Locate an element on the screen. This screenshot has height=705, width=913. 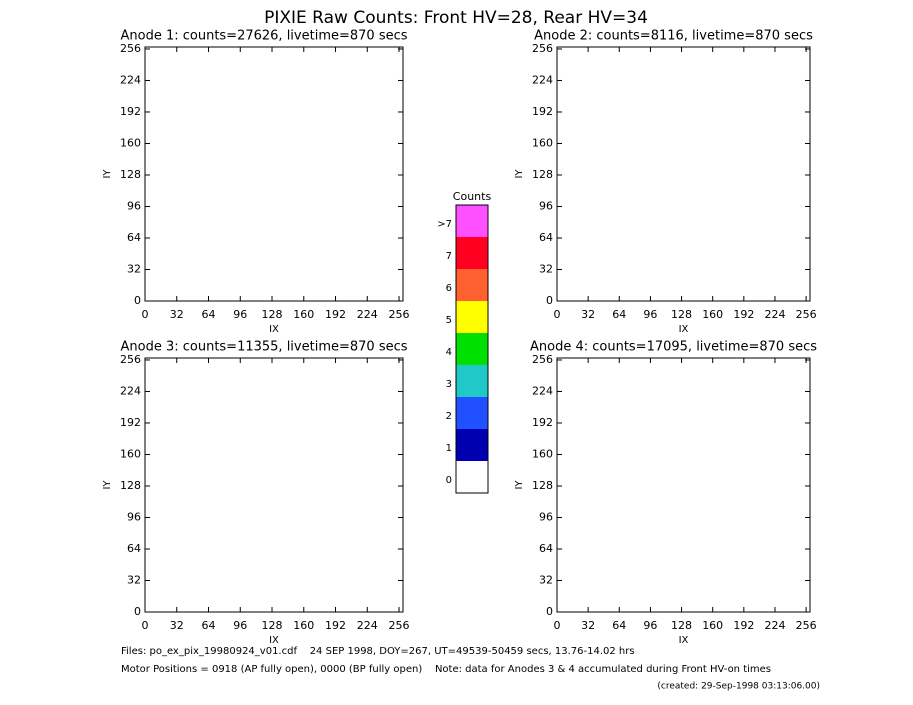
panel-title: Anode 2: counts=8116, livetime=870 secs is located at coordinates (673, 36).